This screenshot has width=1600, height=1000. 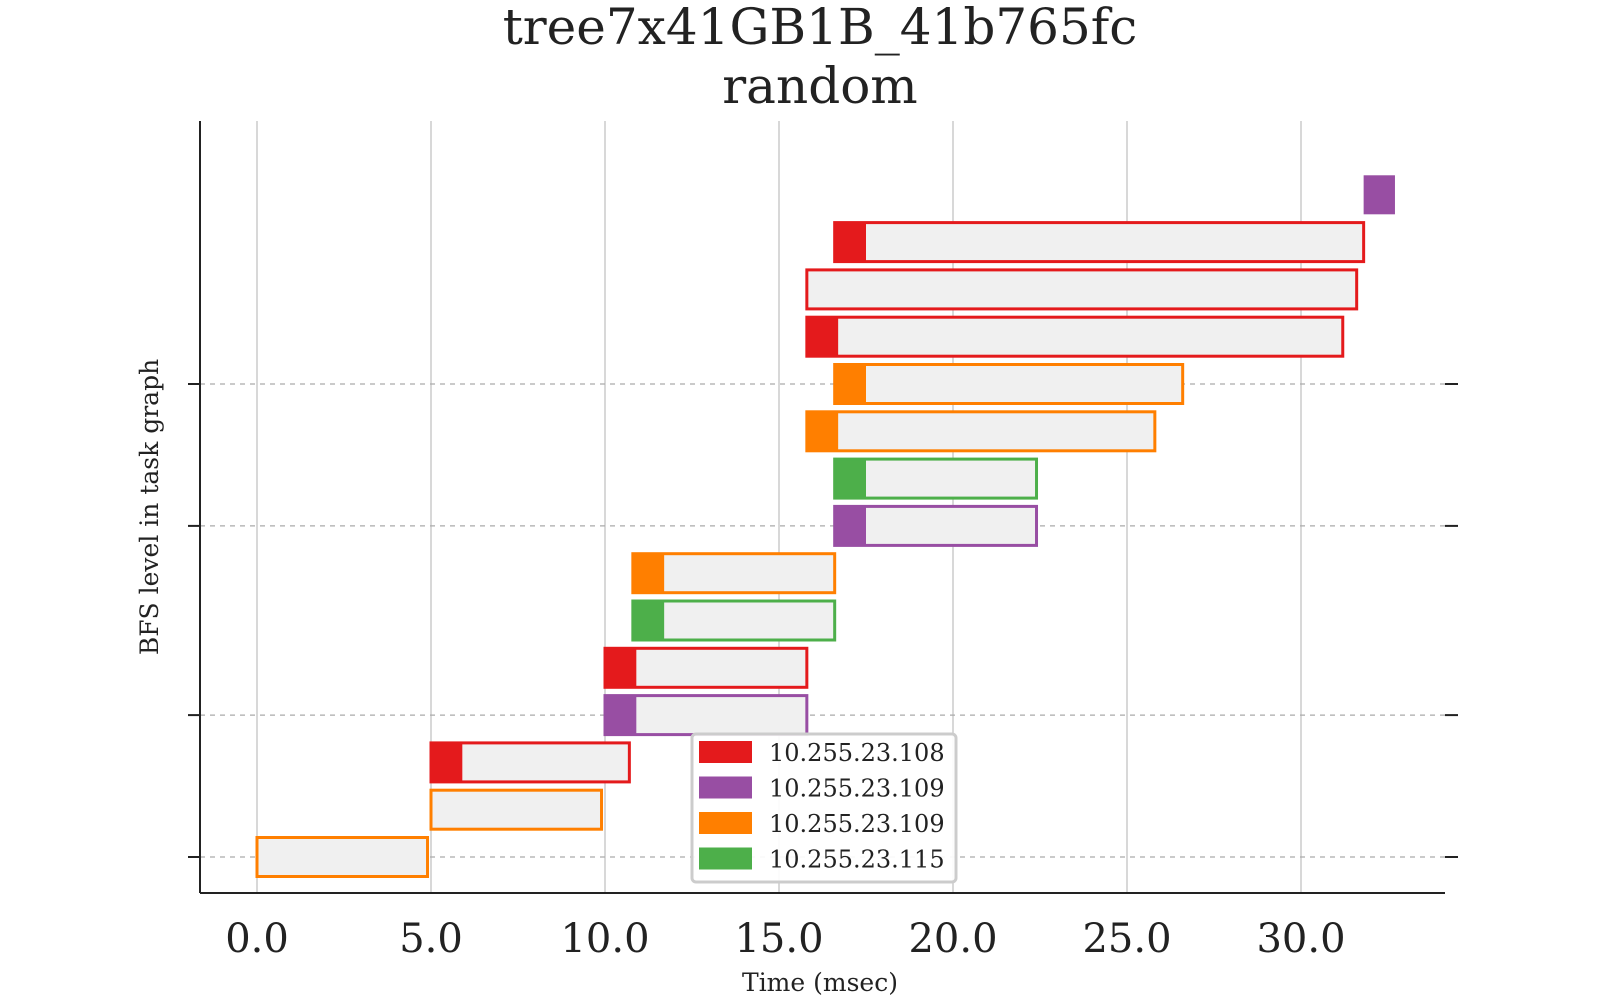 What do you see at coordinates (819, 86) in the screenshot?
I see `chart-subtitle: random` at bounding box center [819, 86].